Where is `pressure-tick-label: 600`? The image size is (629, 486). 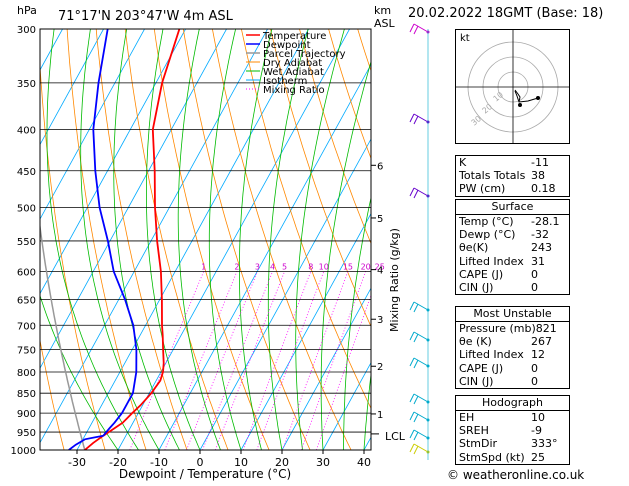 pressure-tick-label: 600 is located at coordinates (26, 272).